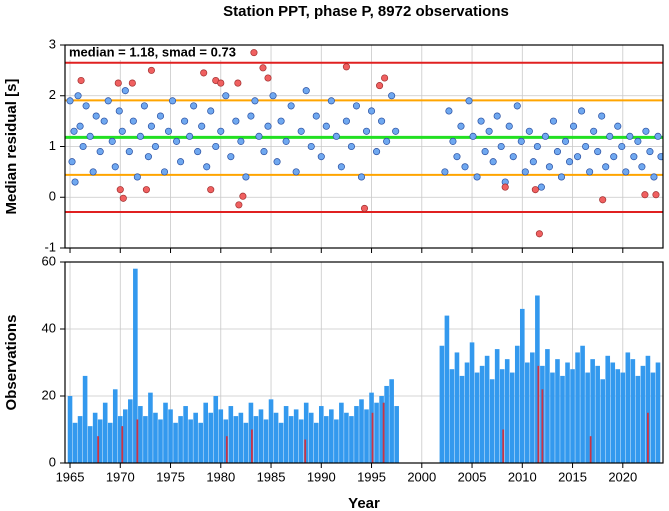 The width and height of the screenshot is (669, 511). Describe the element at coordinates (371, 476) in the screenshot. I see `x-tick-label: 1995` at that location.